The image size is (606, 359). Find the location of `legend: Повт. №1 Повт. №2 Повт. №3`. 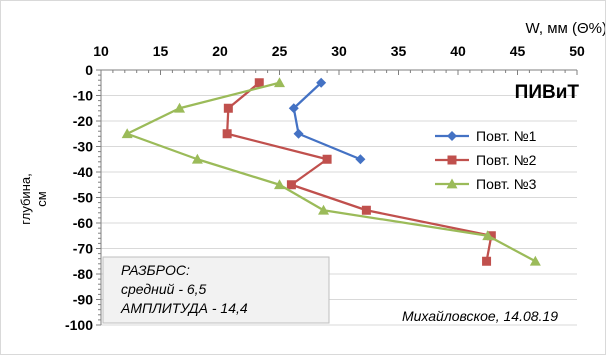

legend: Повт. №1 Повт. №2 Повт. №3 is located at coordinates (486, 160).